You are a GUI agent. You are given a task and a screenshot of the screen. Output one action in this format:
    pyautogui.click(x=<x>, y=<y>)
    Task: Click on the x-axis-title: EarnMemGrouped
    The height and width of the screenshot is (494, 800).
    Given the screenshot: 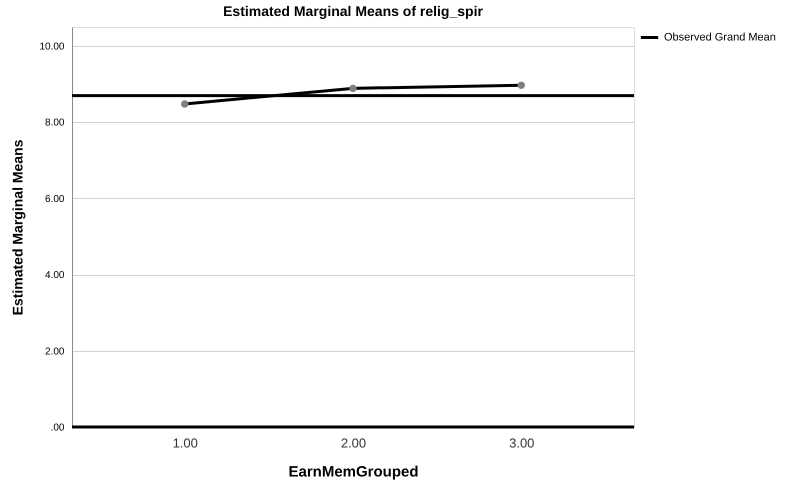 What is the action you would take?
    pyautogui.click(x=353, y=472)
    